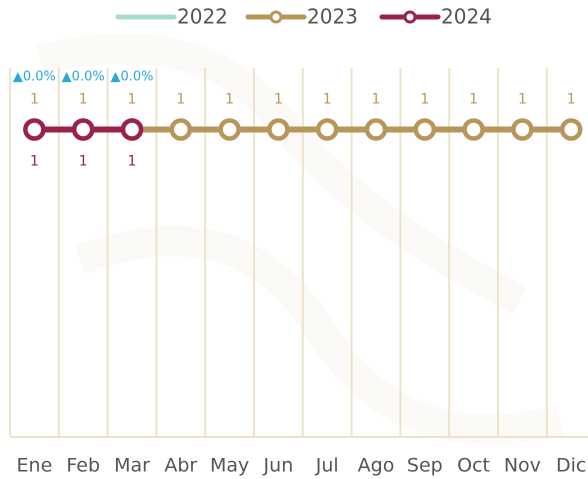  What do you see at coordinates (332, 17) in the screenshot?
I see `legend-label: 2023` at bounding box center [332, 17].